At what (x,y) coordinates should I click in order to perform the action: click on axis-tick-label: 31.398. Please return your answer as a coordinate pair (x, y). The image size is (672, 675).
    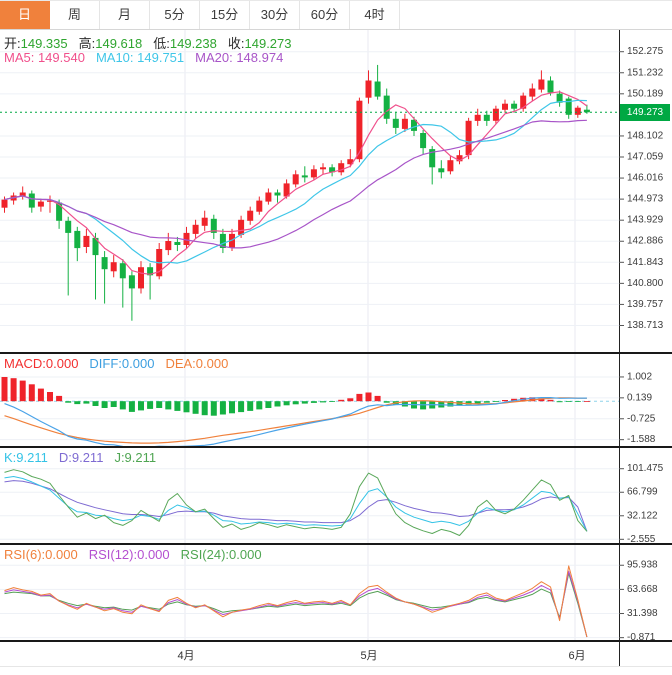
    Looking at the image, I should click on (642, 613).